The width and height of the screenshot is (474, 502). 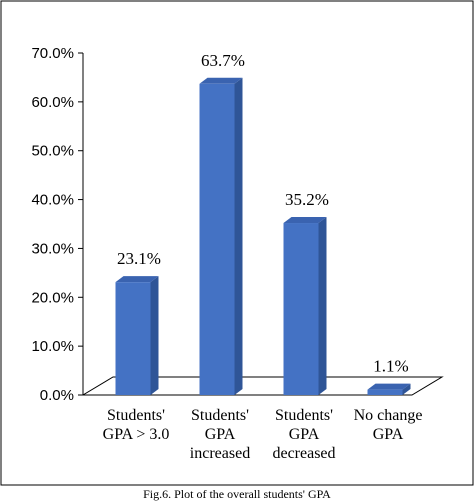 What do you see at coordinates (388, 415) in the screenshot?
I see `x-tick-label-line: No change` at bounding box center [388, 415].